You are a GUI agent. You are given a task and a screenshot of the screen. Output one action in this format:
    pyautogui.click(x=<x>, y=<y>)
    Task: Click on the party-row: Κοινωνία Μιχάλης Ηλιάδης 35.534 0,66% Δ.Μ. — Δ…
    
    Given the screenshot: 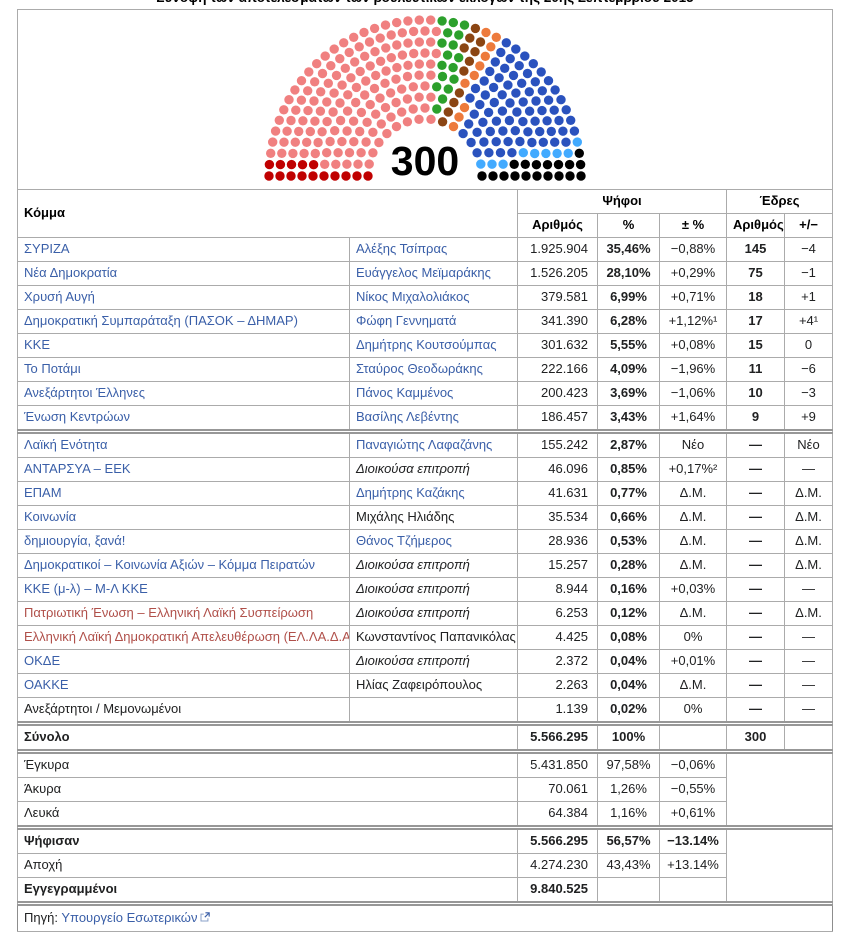 What is the action you would take?
    pyautogui.click(x=425, y=517)
    